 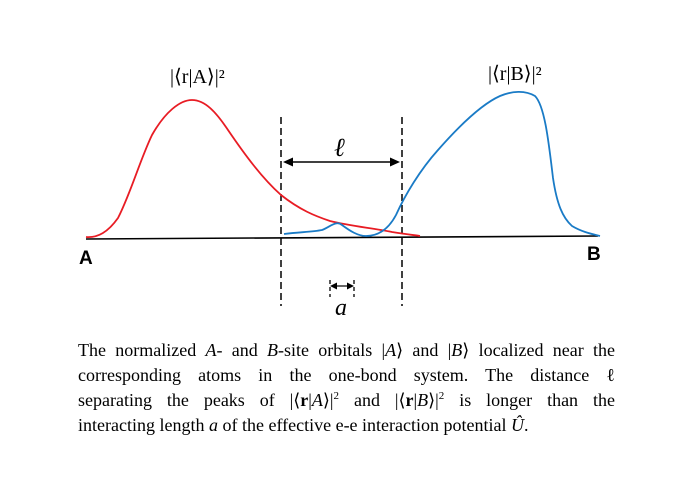 I want to click on interaction-length-symbol: a, so click(x=341, y=308).